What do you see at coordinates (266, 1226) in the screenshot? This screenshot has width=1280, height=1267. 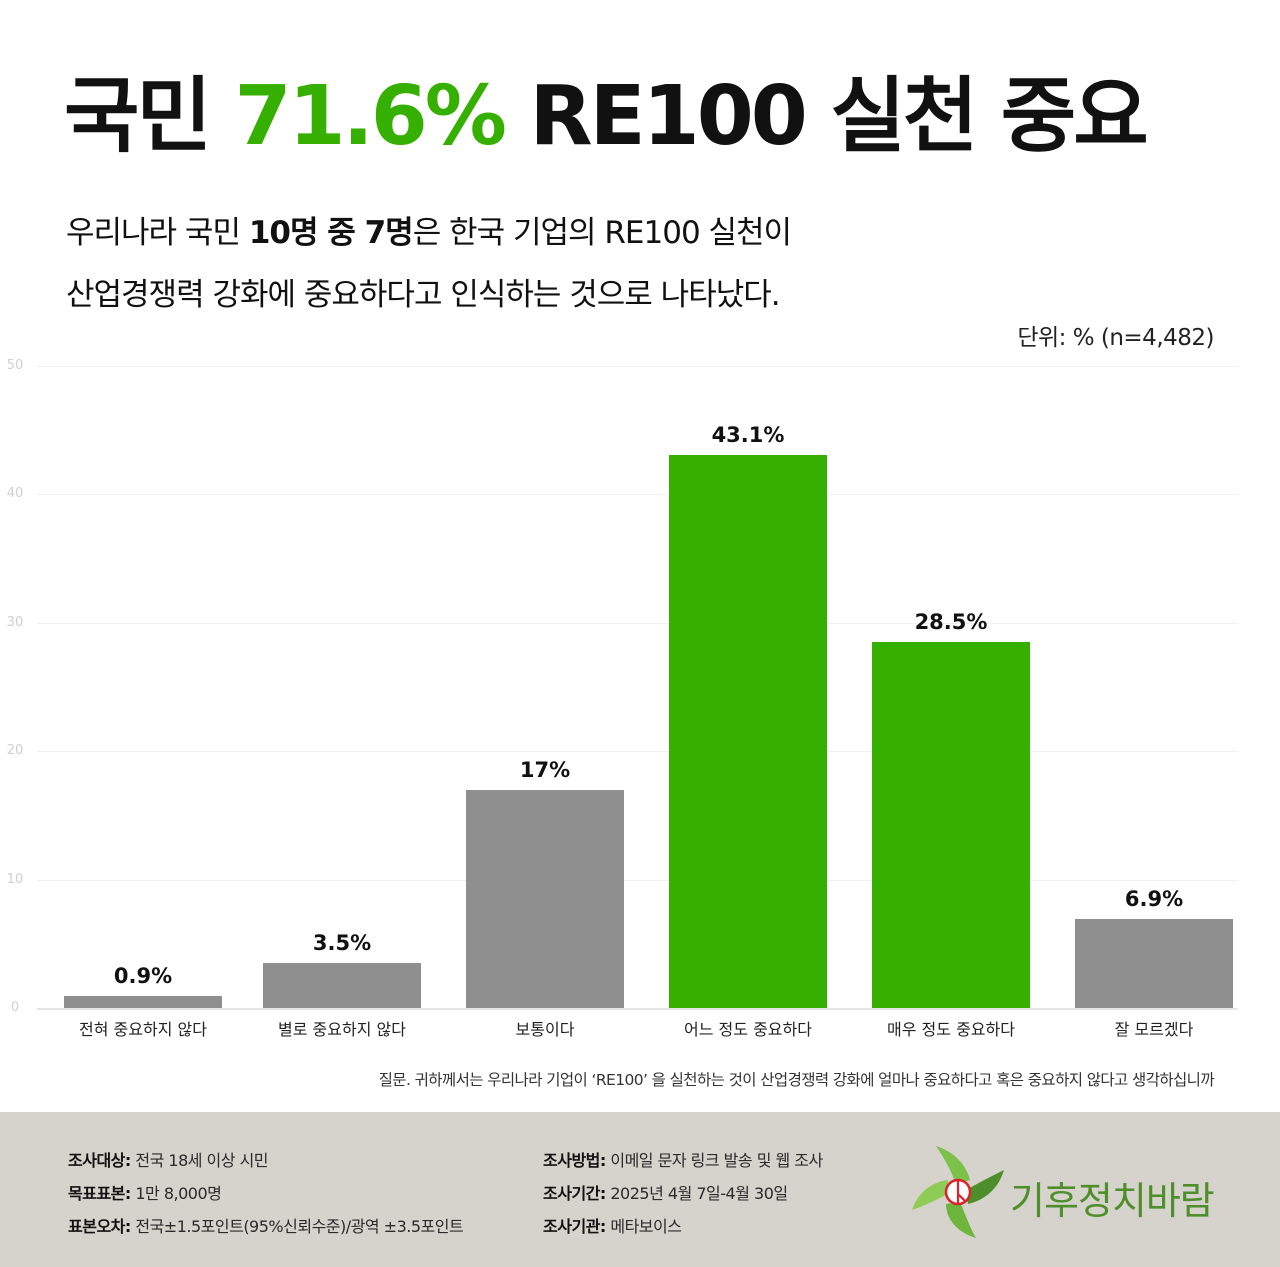 I see `meta-error: 표본오차: 전국±1.5포인트(95%신뢰수준)/광역 ±3.5포인트` at bounding box center [266, 1226].